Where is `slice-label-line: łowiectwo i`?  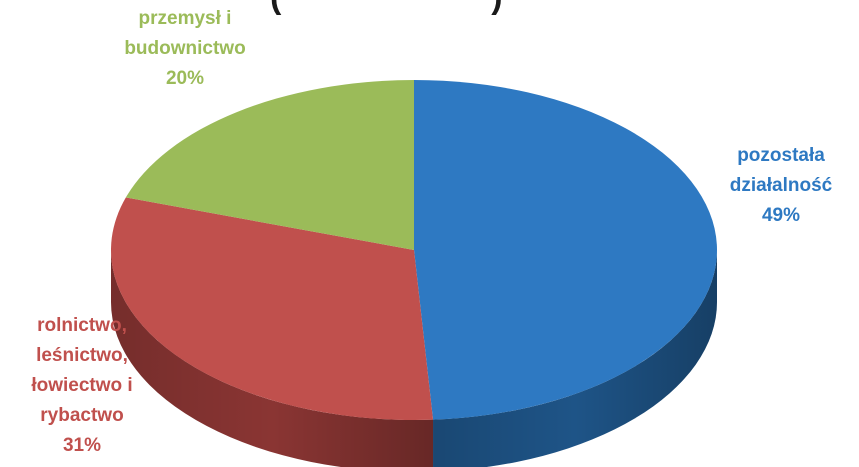 slice-label-line: łowiectwo i is located at coordinates (82, 385).